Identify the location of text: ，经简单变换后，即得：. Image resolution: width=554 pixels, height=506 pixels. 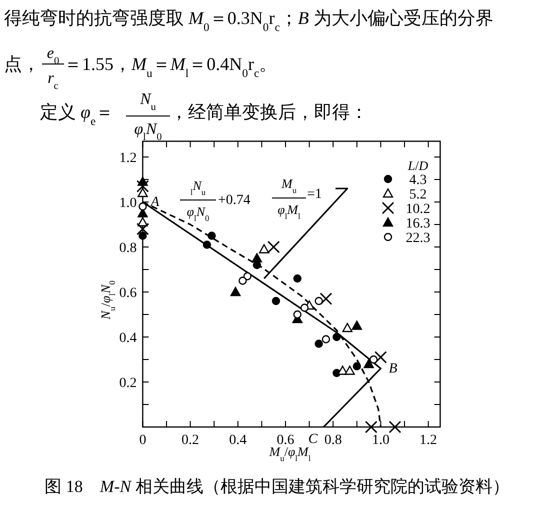
(269, 112).